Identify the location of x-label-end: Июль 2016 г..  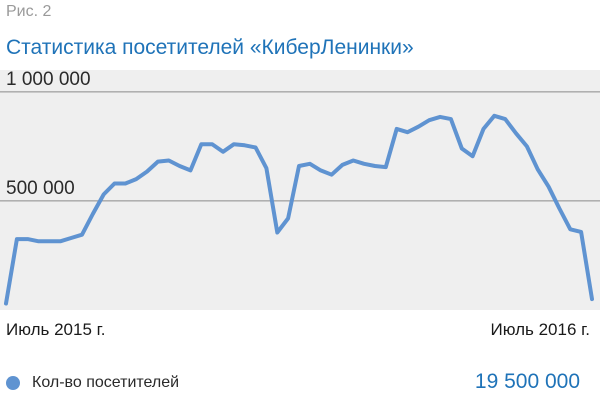
(541, 329).